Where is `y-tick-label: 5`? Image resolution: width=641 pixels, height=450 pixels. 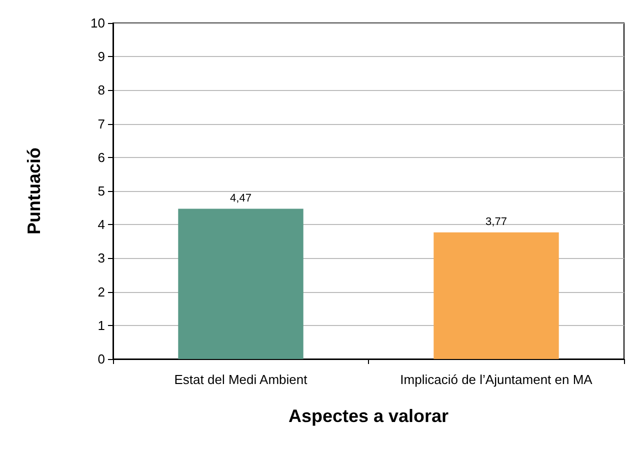 y-tick-label: 5 is located at coordinates (101, 191).